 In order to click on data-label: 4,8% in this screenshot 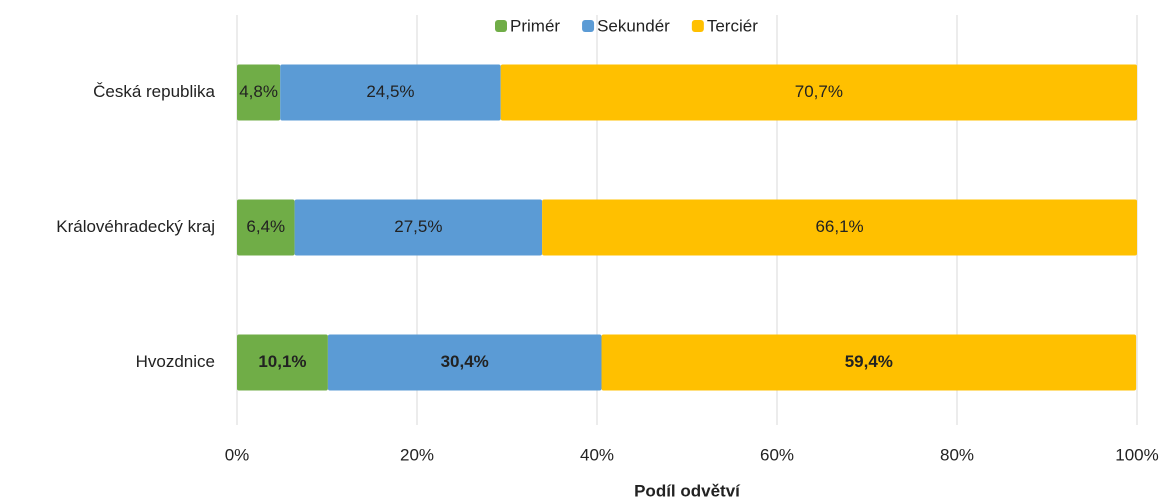, I will do `click(258, 91)`.